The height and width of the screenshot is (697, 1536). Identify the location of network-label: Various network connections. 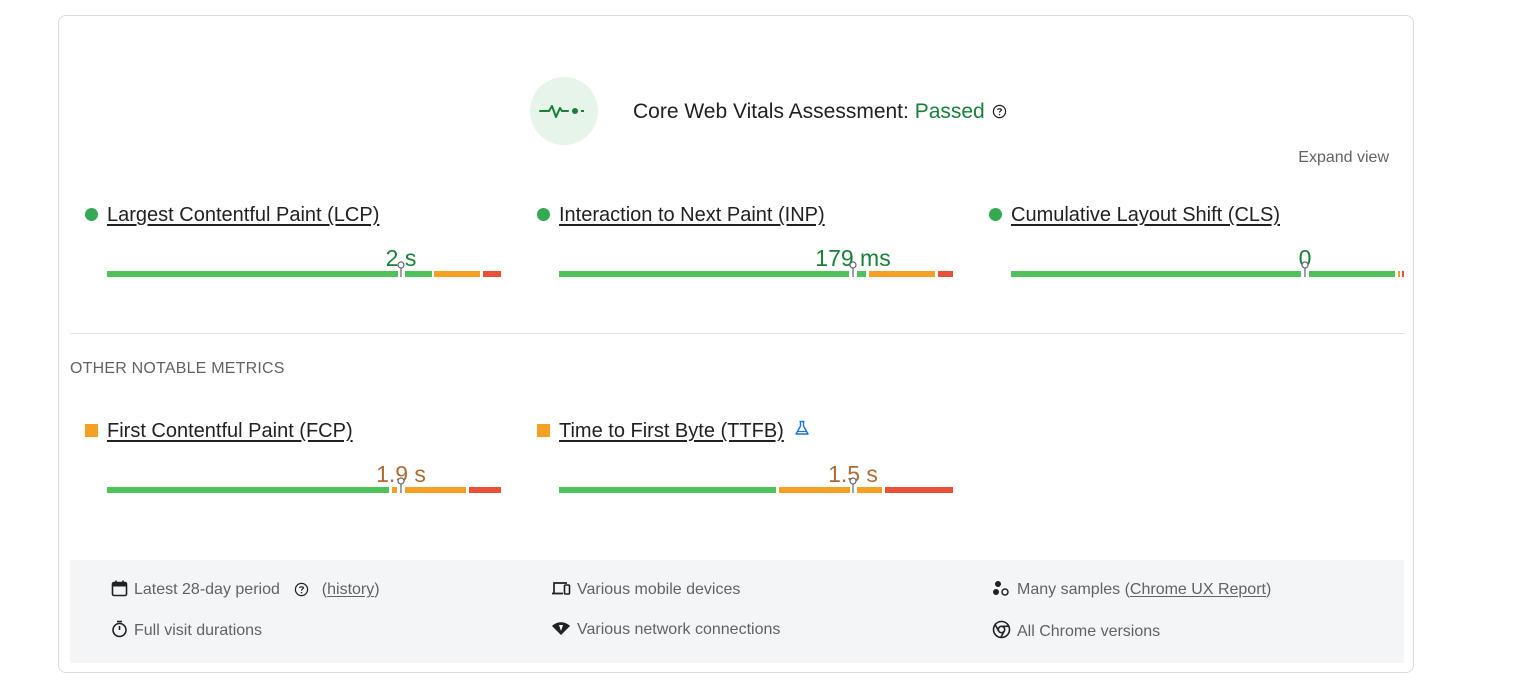
(679, 629).